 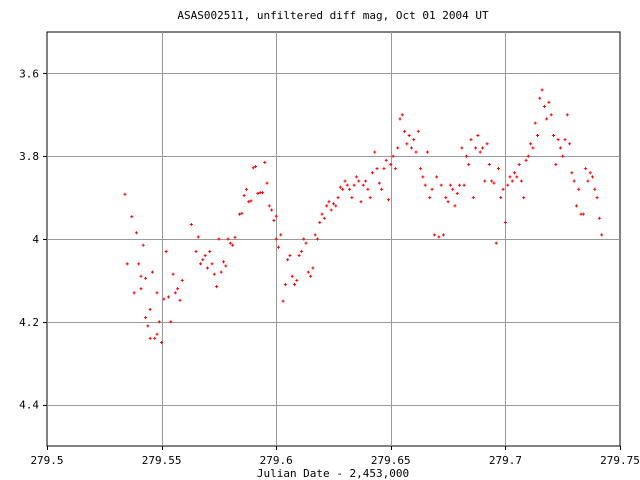 I want to click on y-tick-label: 4.4, so click(x=29, y=405).